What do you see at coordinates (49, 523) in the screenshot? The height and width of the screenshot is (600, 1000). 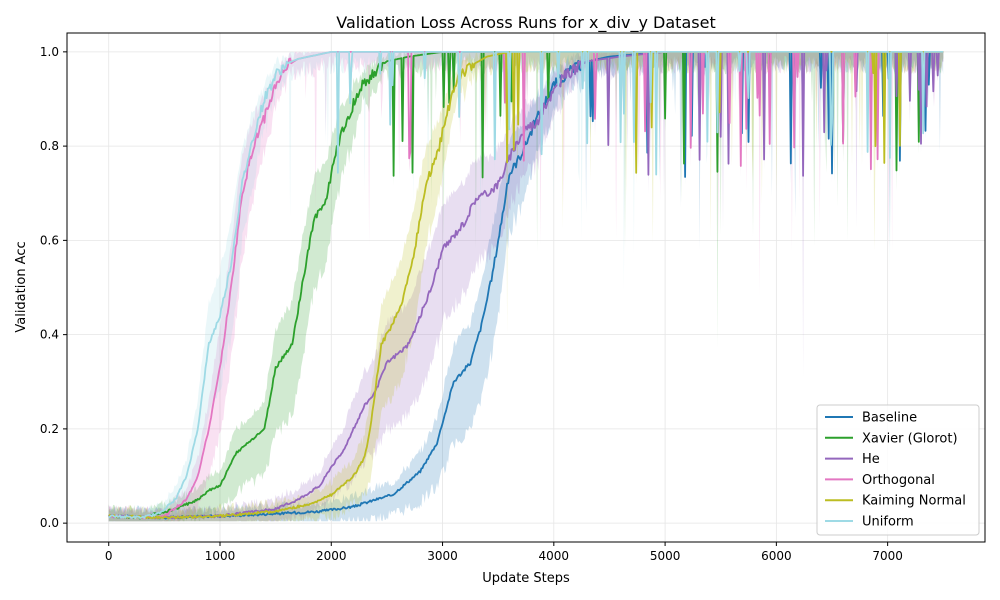 I see `y-tick-label: 0.0` at bounding box center [49, 523].